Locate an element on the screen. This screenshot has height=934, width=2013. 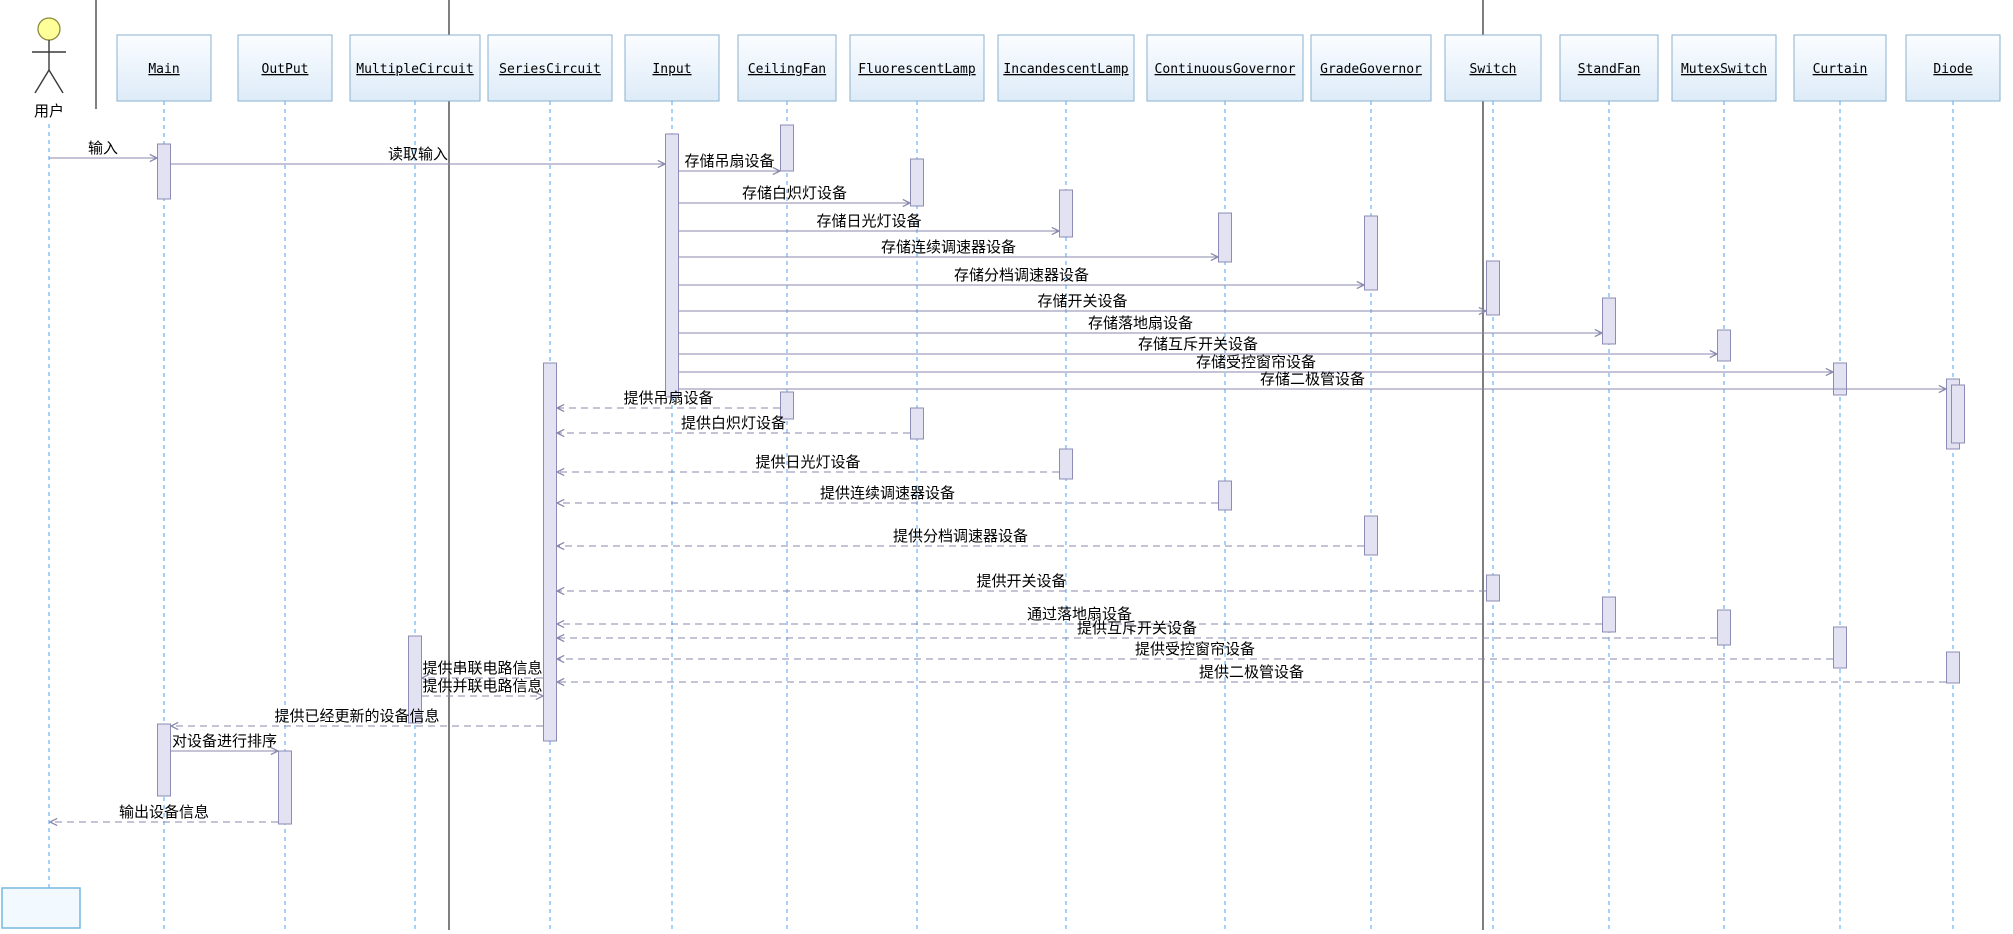
participant-box-Curtain is located at coordinates (1840, 68).